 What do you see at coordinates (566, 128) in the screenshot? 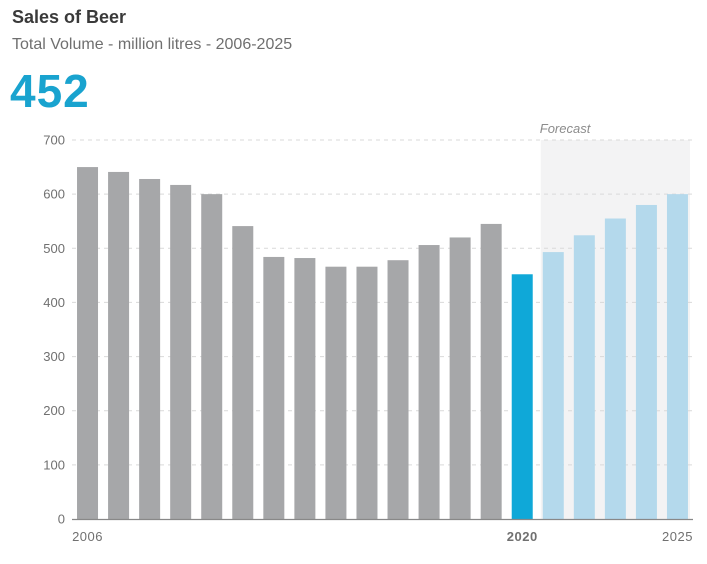
I see `forecast-label: Forecast` at bounding box center [566, 128].